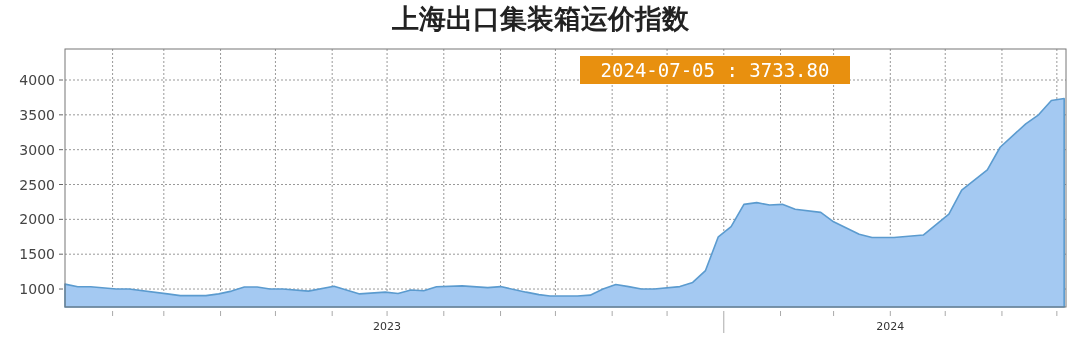 The width and height of the screenshot is (1080, 345). Describe the element at coordinates (37, 219) in the screenshot. I see `y-tick-label: 2000` at that location.